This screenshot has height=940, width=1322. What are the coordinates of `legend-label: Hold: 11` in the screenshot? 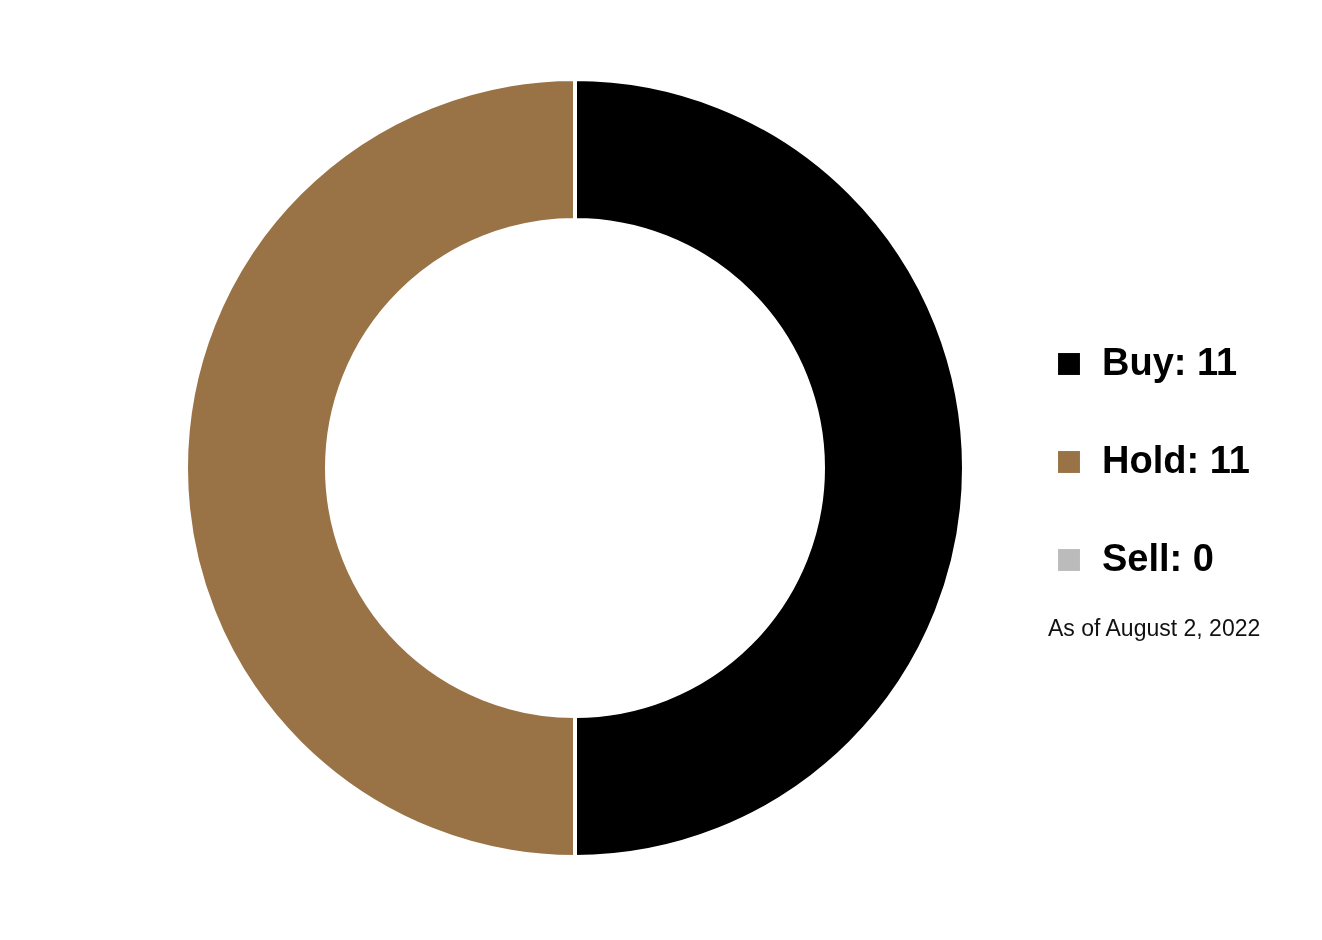 It's located at (1176, 460).